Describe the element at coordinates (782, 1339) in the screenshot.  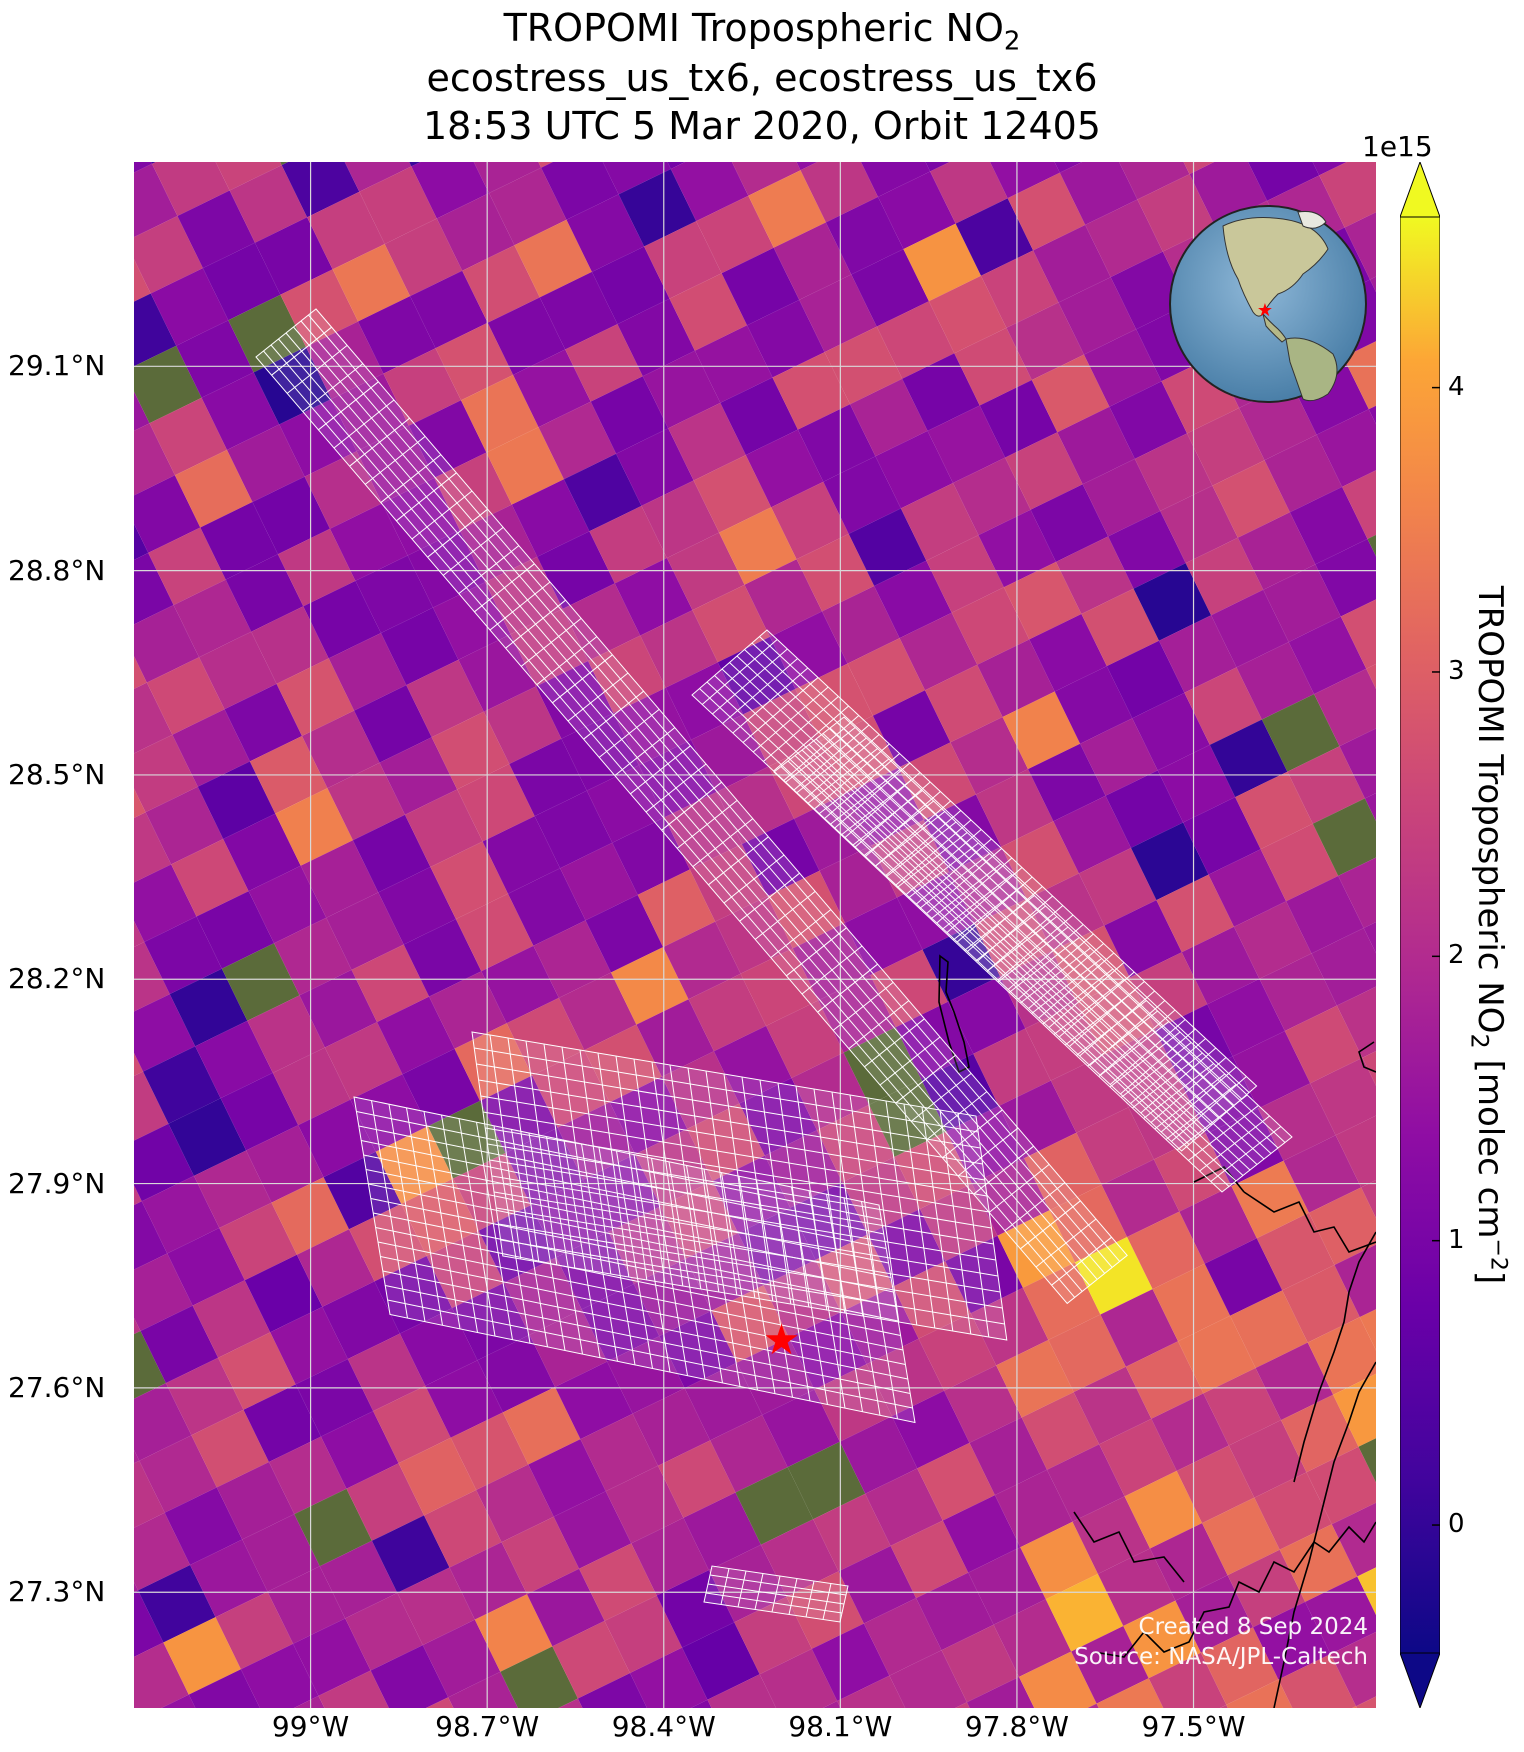
I see `site-marker: ★` at that location.